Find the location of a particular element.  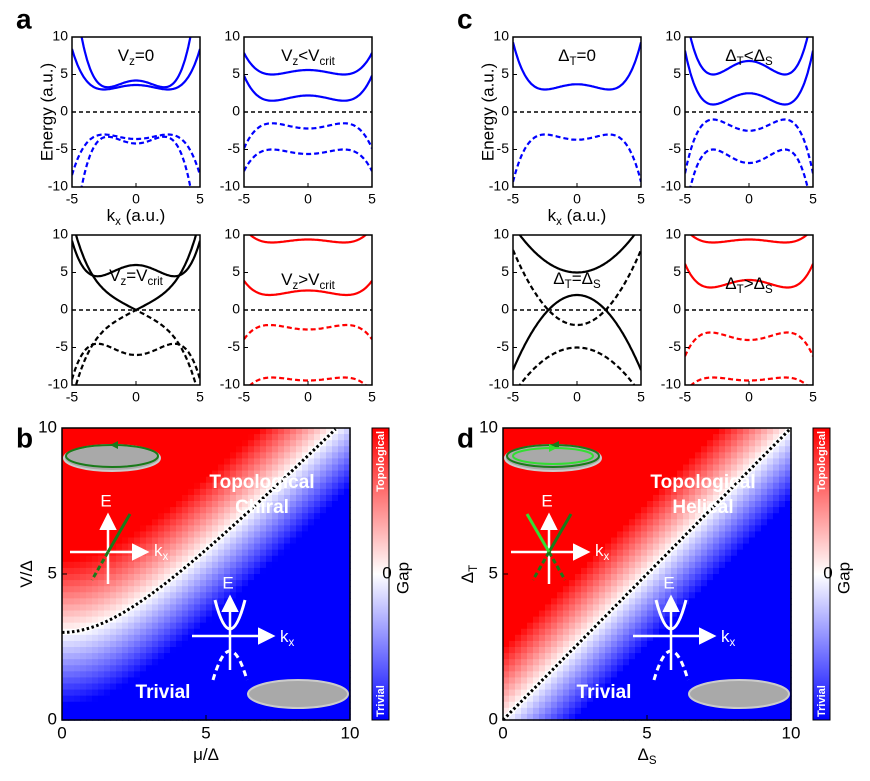

inset-label: E is located at coordinates (227, 582).